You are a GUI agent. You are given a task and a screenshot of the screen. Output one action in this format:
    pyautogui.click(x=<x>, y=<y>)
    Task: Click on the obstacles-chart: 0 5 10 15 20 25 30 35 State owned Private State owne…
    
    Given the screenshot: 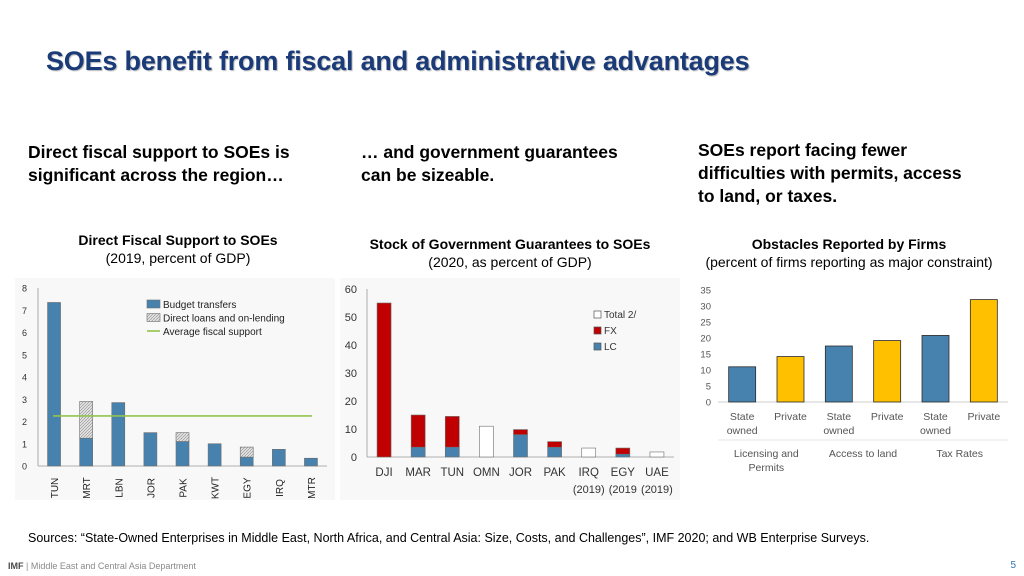 What is the action you would take?
    pyautogui.click(x=855, y=382)
    